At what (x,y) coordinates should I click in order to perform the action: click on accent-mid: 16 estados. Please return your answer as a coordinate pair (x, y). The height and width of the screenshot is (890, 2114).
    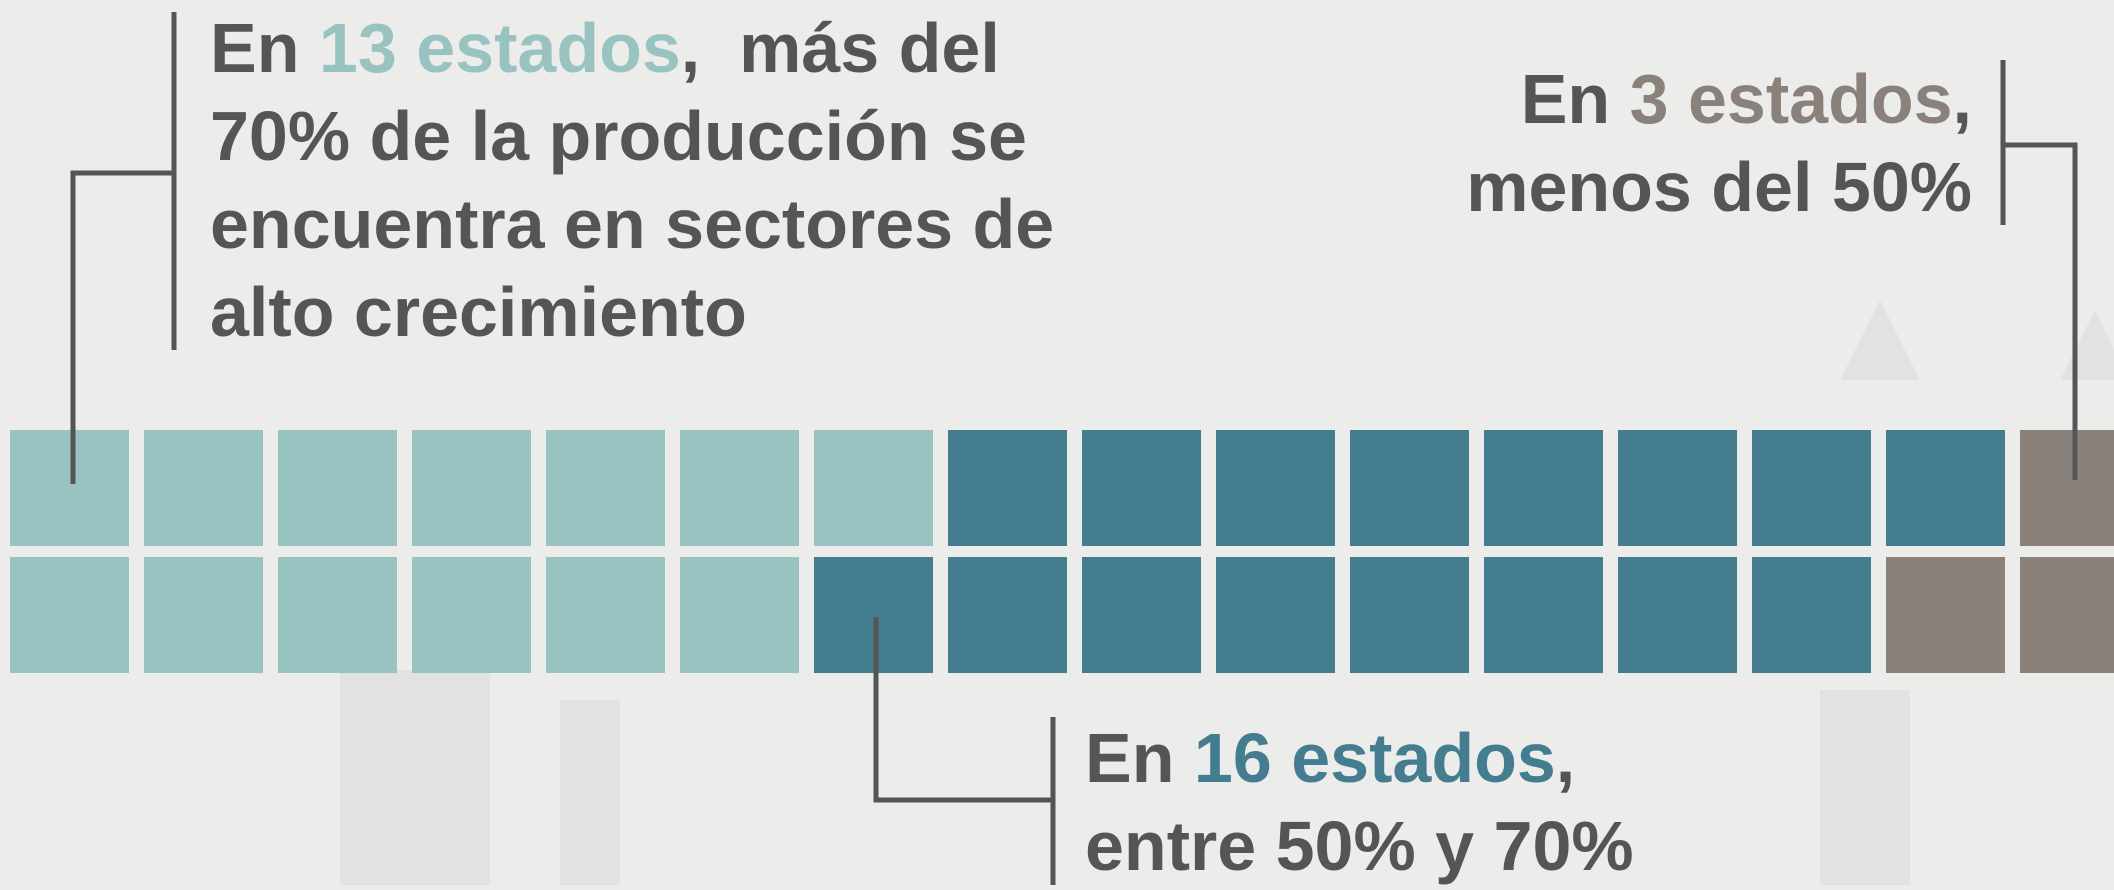
    Looking at the image, I should click on (1374, 758).